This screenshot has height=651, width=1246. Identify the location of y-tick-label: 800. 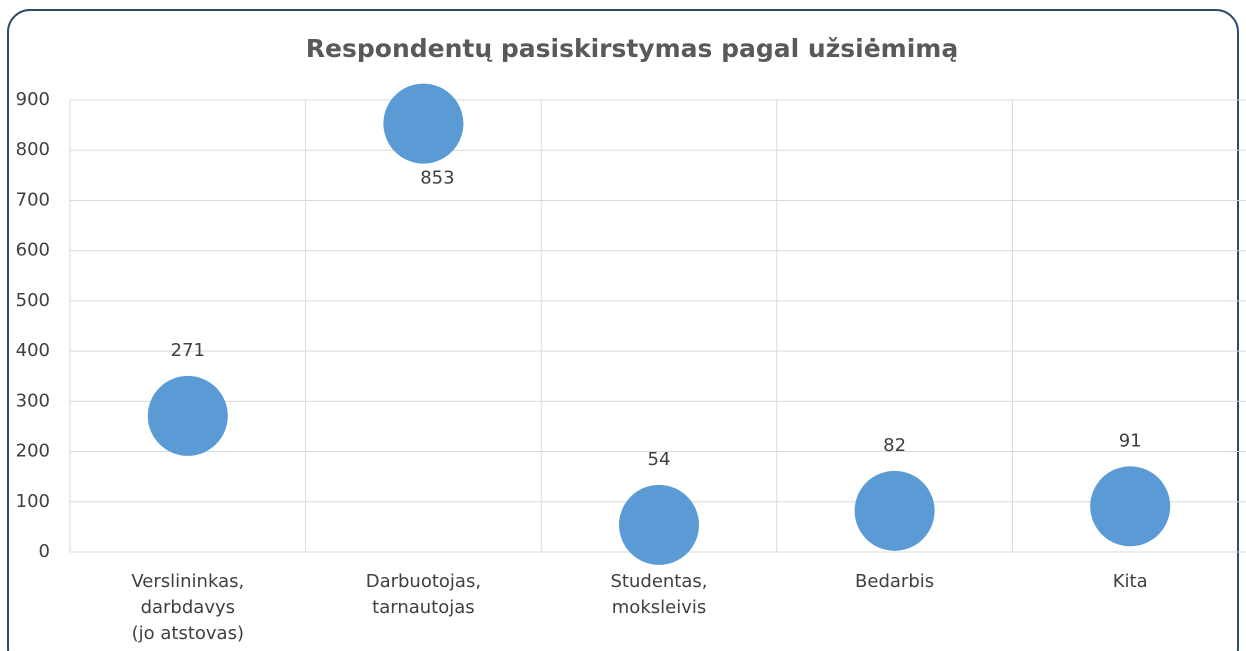
(33, 149).